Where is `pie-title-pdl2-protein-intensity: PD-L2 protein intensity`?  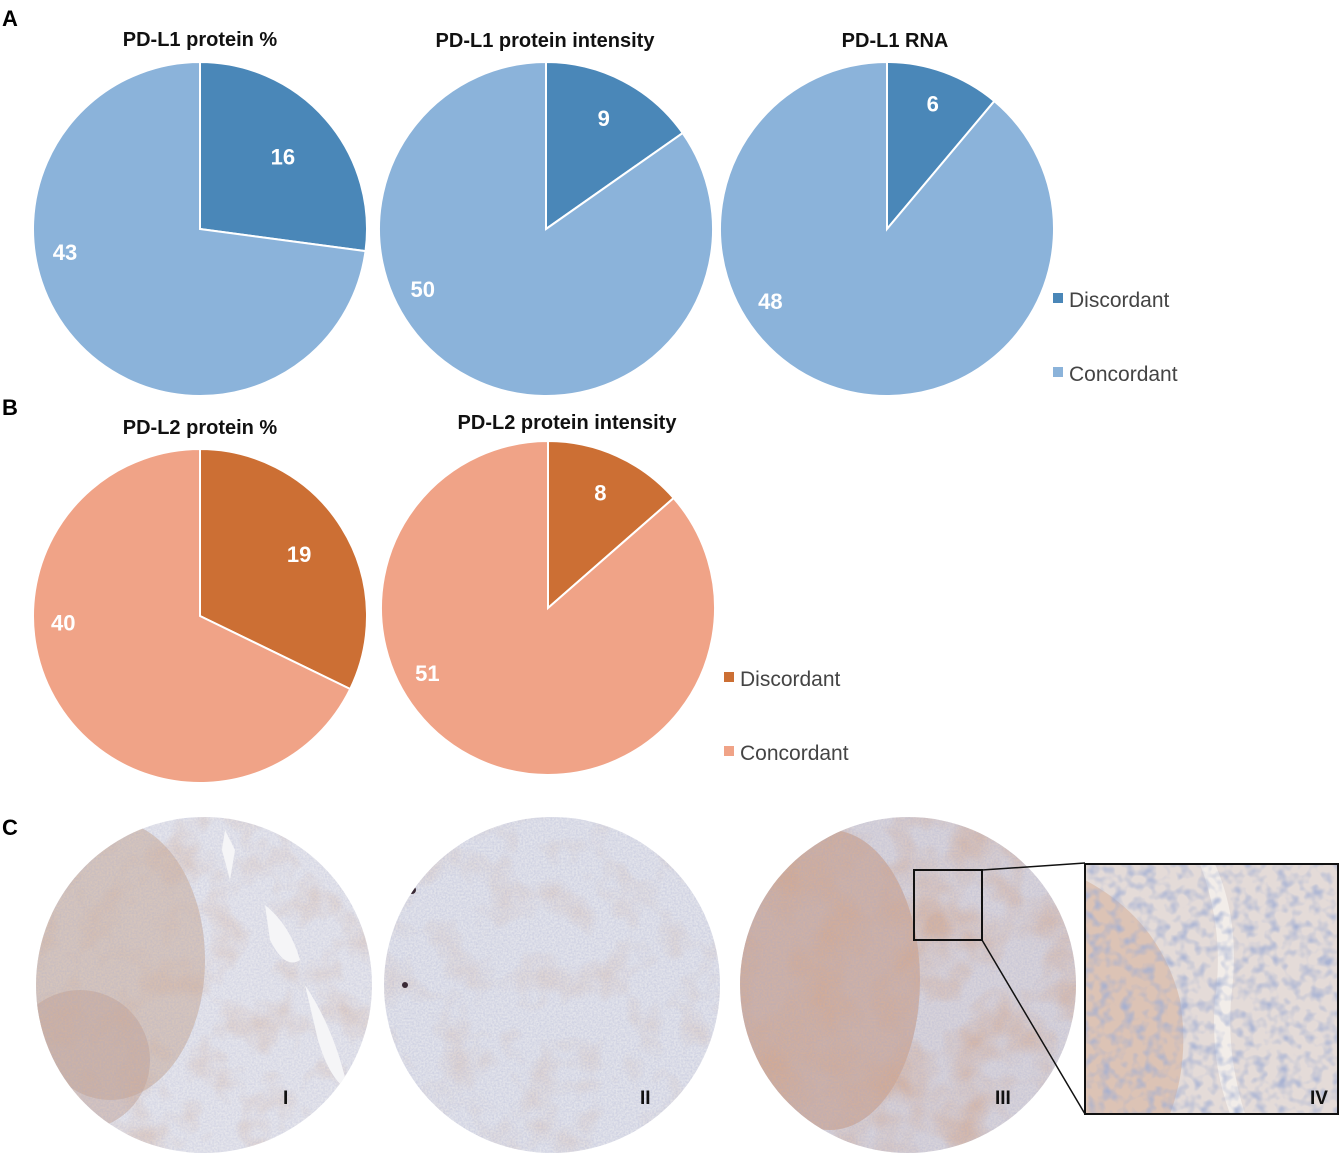
pie-title-pdl2-protein-intensity: PD-L2 protein intensity is located at coordinates (568, 423).